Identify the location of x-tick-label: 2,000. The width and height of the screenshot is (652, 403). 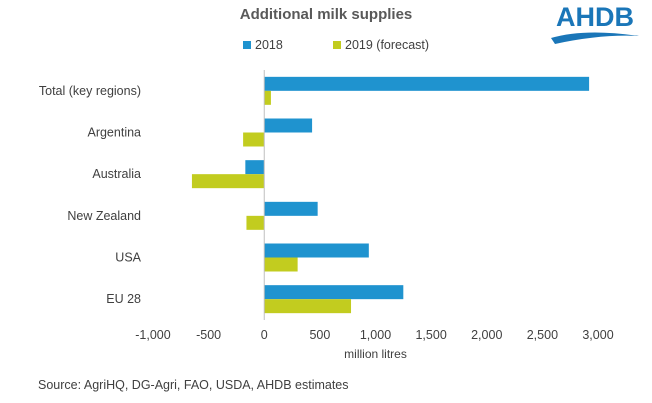
(486, 335).